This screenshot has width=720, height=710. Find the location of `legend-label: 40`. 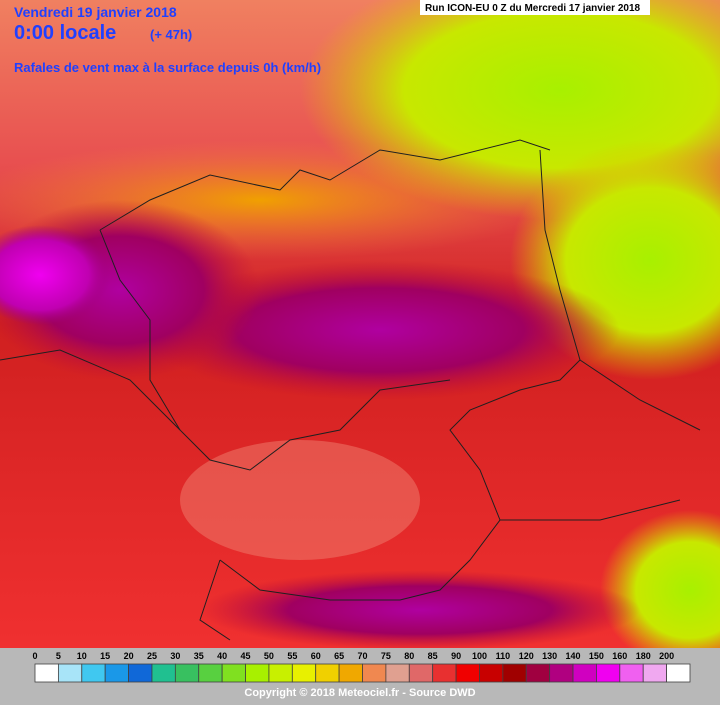

legend-label: 40 is located at coordinates (222, 656).